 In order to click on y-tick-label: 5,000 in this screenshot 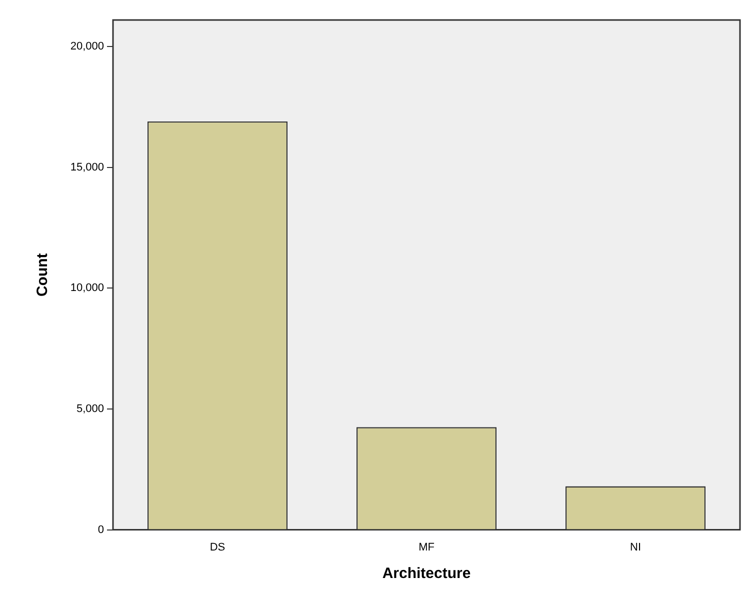, I will do `click(90, 409)`.